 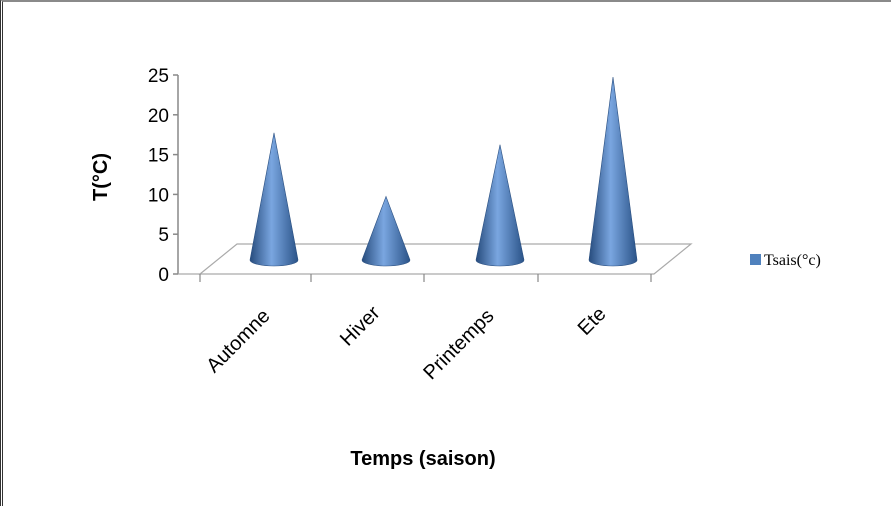 What do you see at coordinates (360, 326) in the screenshot?
I see `x-tick-label: Hiver` at bounding box center [360, 326].